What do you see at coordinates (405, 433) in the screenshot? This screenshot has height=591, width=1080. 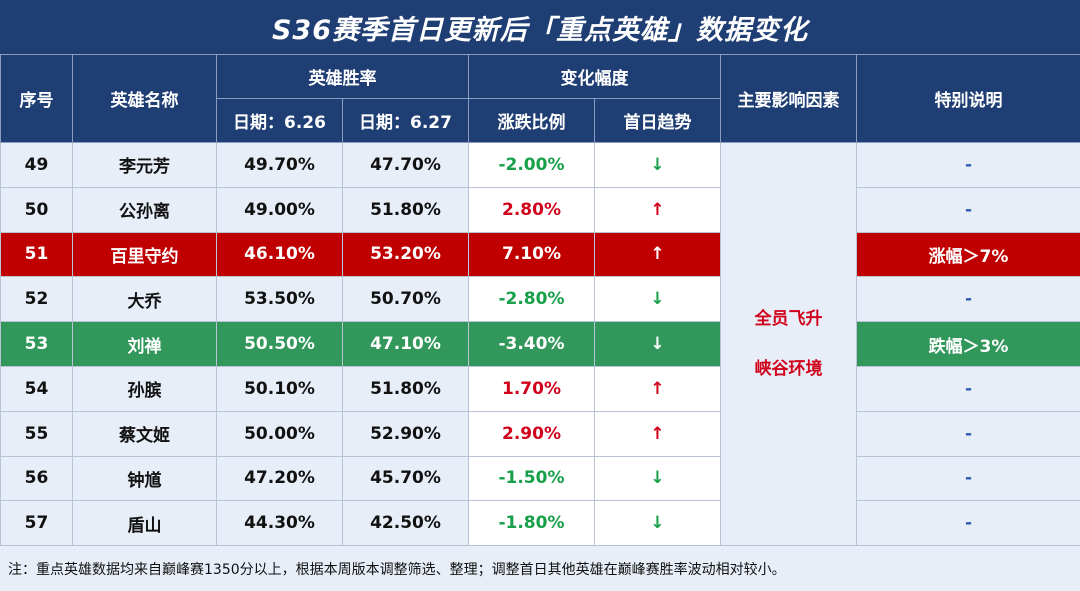 I see `win-rate-date-2: 52.90%` at bounding box center [405, 433].